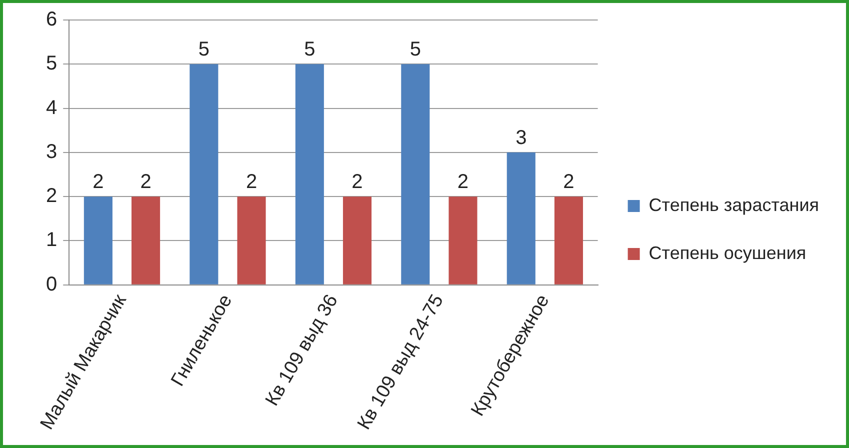 The width and height of the screenshot is (849, 448). Describe the element at coordinates (52, 284) in the screenshot. I see `y-tick-label: 0` at that location.